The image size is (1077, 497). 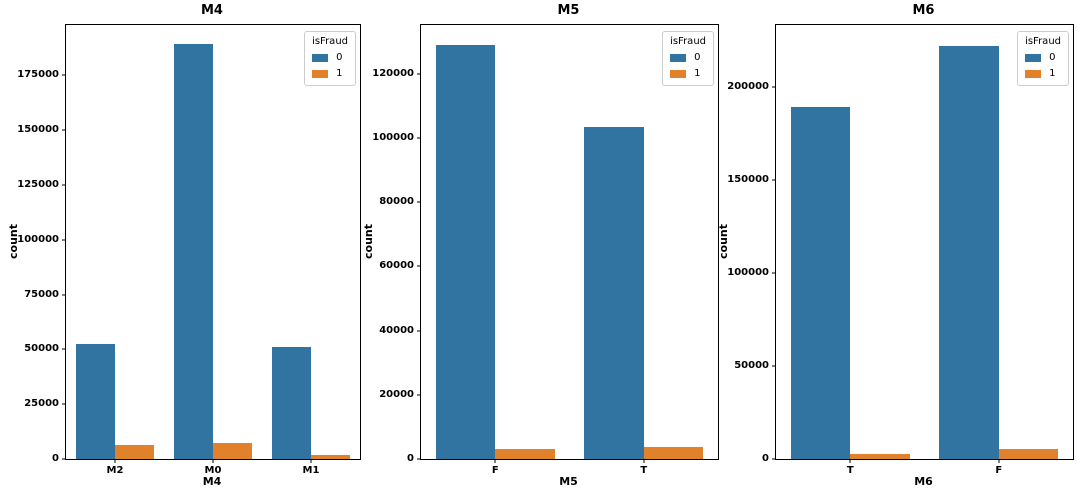 What do you see at coordinates (568, 481) in the screenshot?
I see `x-axis-label-m5: M5` at bounding box center [568, 481].